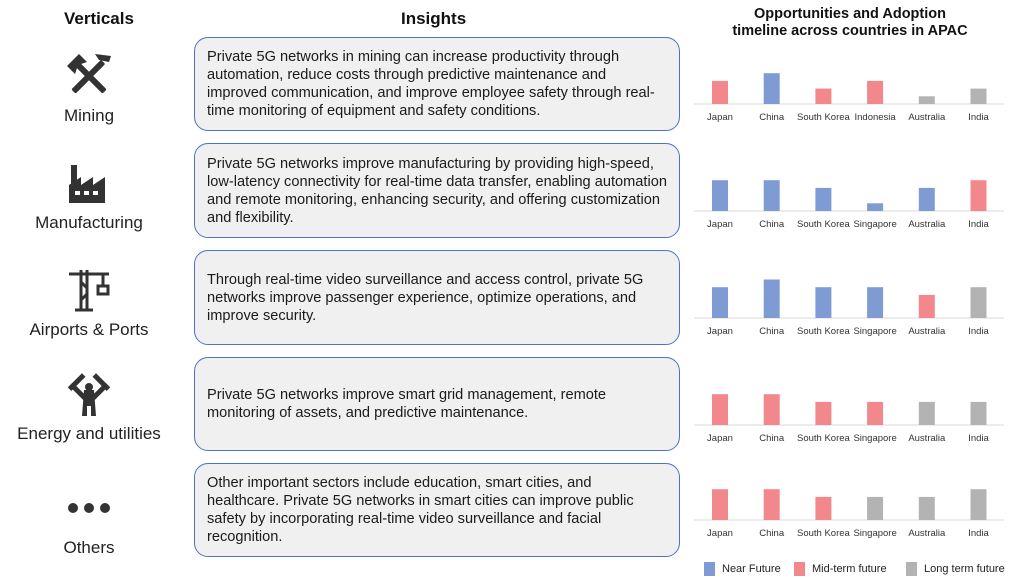 This screenshot has height=583, width=1024. What do you see at coordinates (89, 521) in the screenshot?
I see `vertical-others: Others` at bounding box center [89, 521].